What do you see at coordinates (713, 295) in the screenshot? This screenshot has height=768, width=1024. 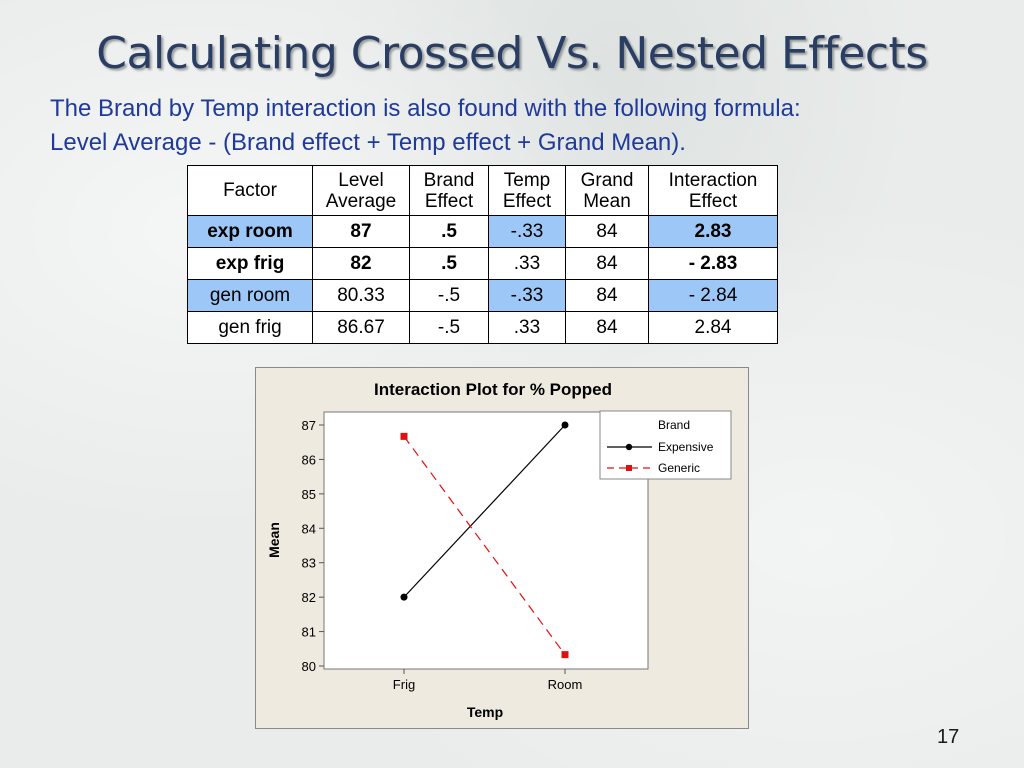 I see `table-cell: - 2.84` at bounding box center [713, 295].